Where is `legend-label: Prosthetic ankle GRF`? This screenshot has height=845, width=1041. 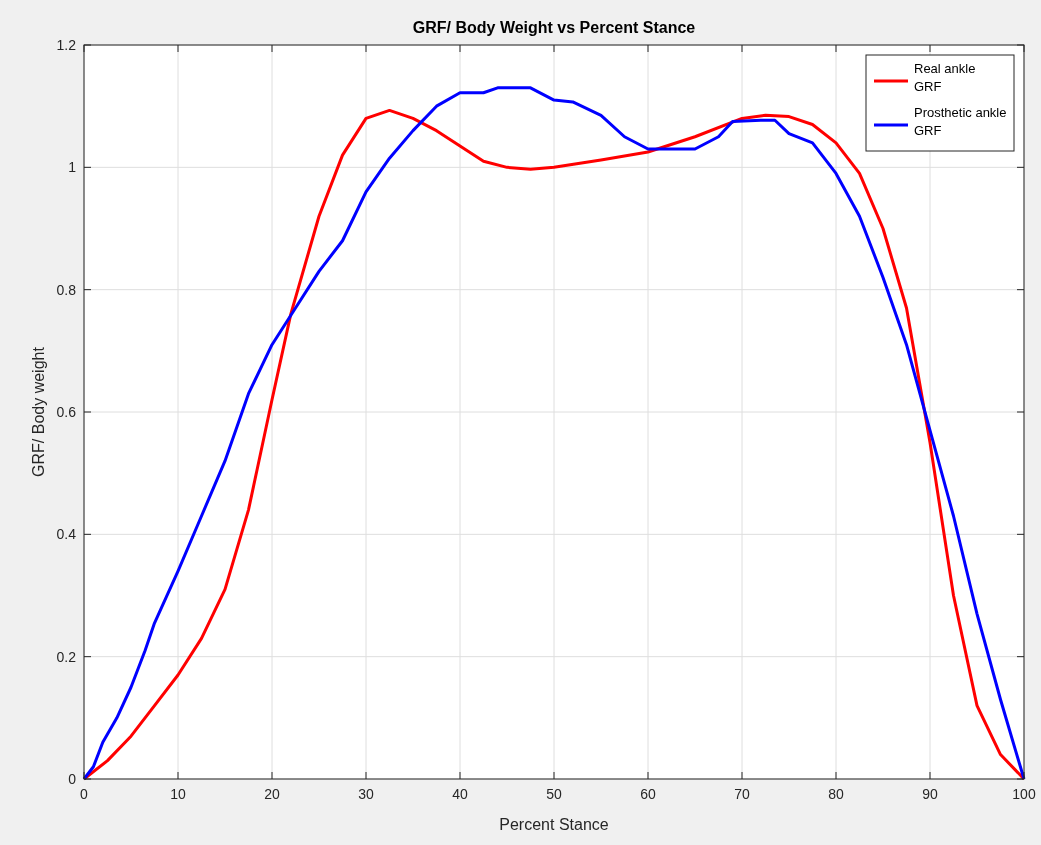 legend-label: Prosthetic ankle GRF is located at coordinates (960, 121).